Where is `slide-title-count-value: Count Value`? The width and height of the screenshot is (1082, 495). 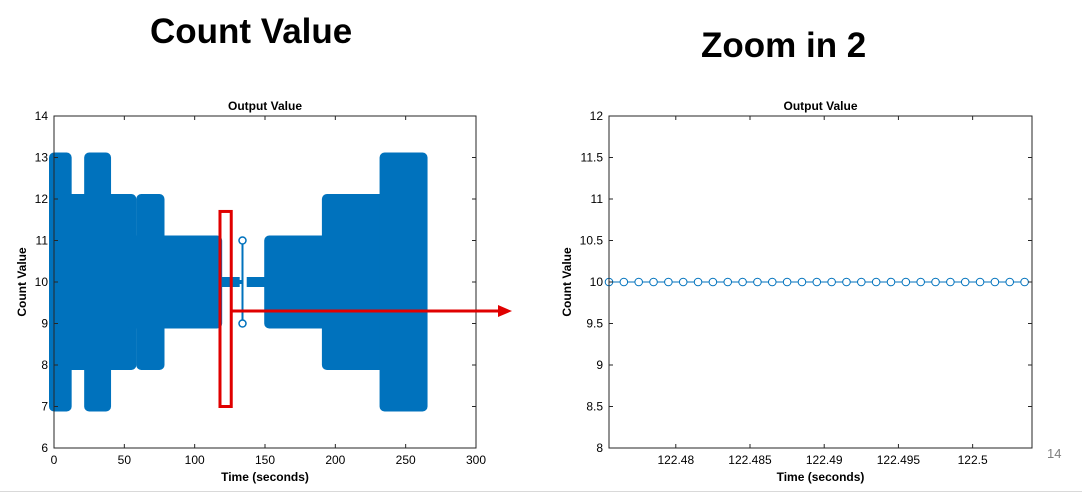
slide-title-count-value: Count Value is located at coordinates (251, 31).